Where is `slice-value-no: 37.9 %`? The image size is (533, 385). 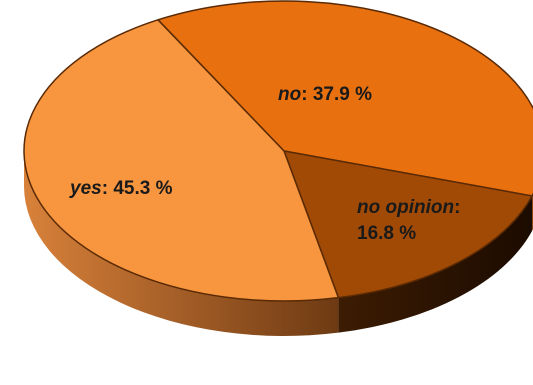
slice-value-no: 37.9 % is located at coordinates (342, 94).